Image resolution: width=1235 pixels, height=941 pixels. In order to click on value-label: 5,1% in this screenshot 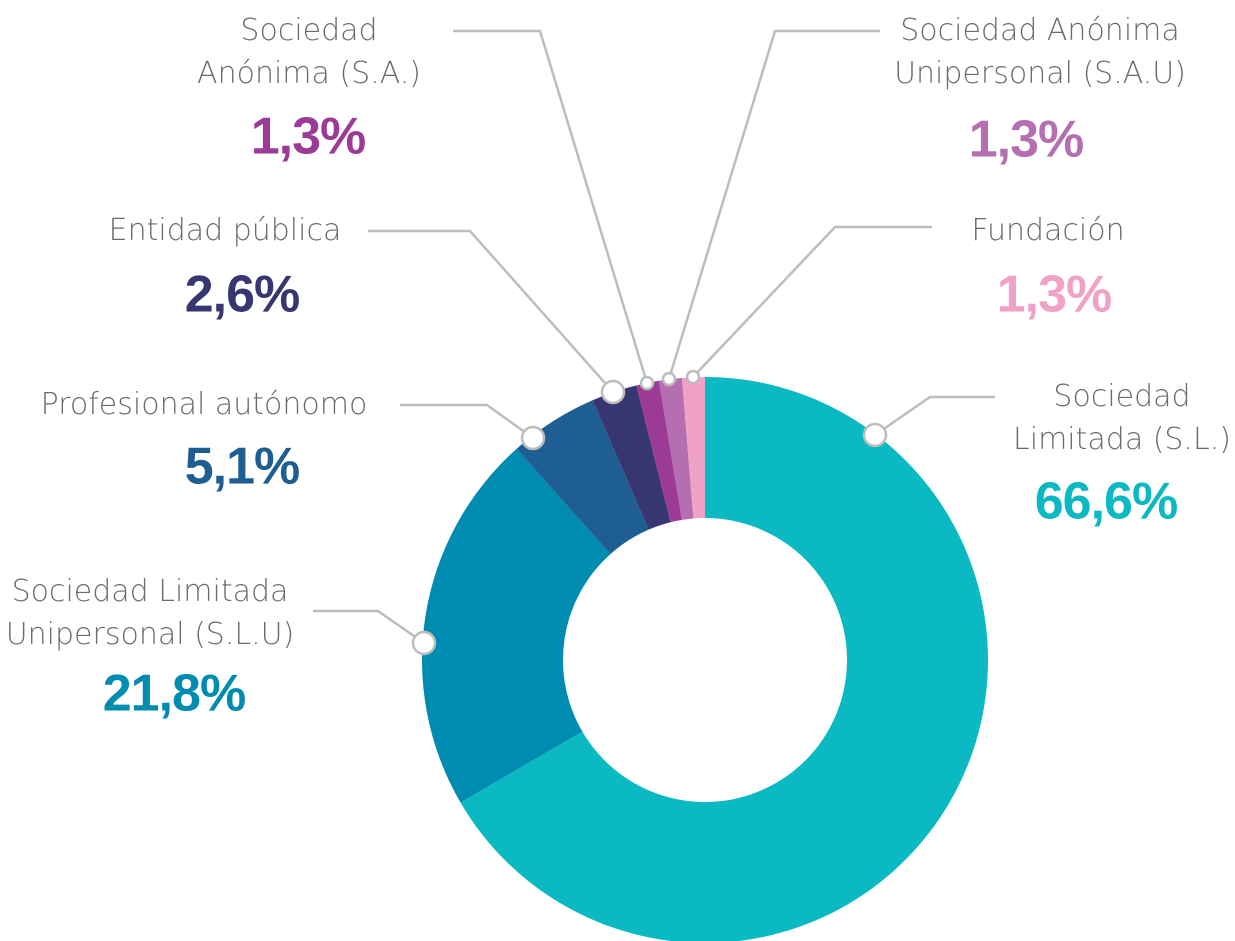, I will do `click(242, 467)`.